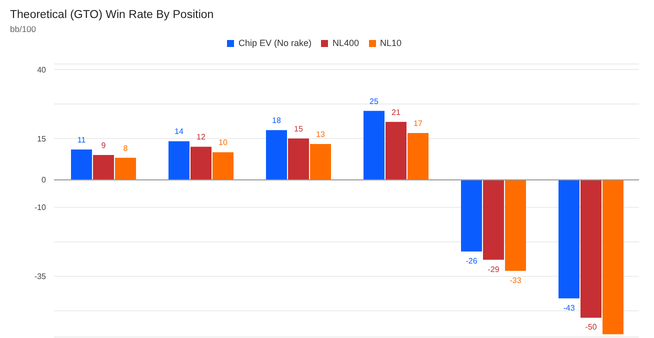 The image size is (654, 338). Describe the element at coordinates (40, 207) in the screenshot. I see `y-tick-label: -10` at that location.